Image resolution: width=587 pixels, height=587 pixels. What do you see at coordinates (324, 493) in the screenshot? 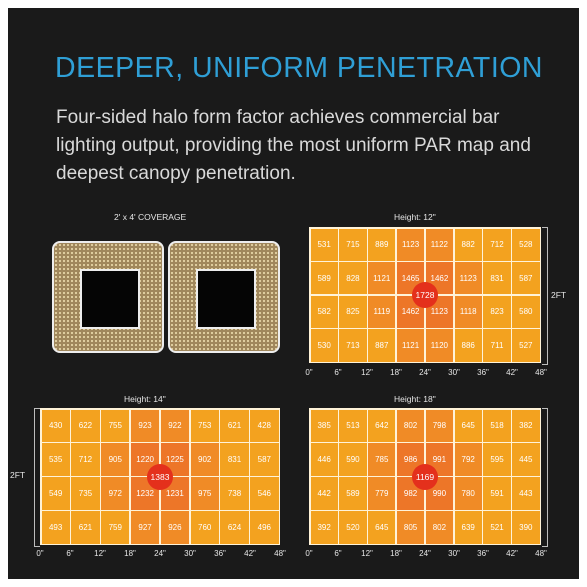
I see `par-cell: 442` at bounding box center [324, 493].